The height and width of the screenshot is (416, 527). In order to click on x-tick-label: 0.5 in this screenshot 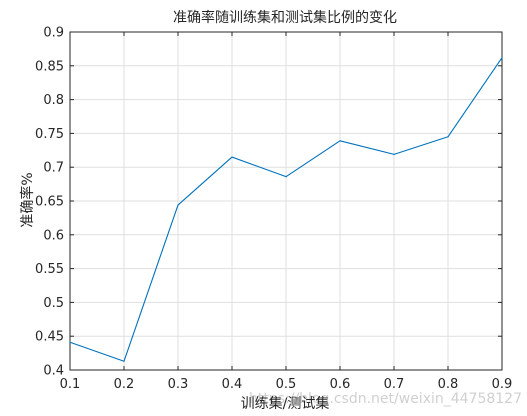, I will do `click(286, 384)`.